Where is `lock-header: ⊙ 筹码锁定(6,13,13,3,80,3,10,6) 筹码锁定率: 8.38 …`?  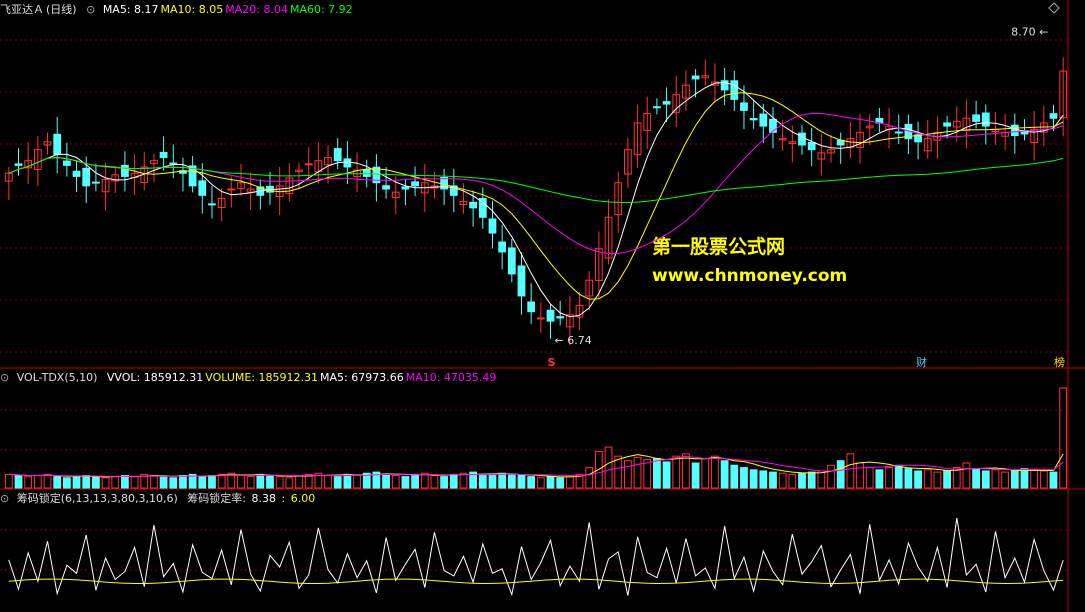 lock-header: ⊙ 筹码锁定(6,13,13,3,80,3,10,6) 筹码锁定率: 8.38 … is located at coordinates (158, 499).